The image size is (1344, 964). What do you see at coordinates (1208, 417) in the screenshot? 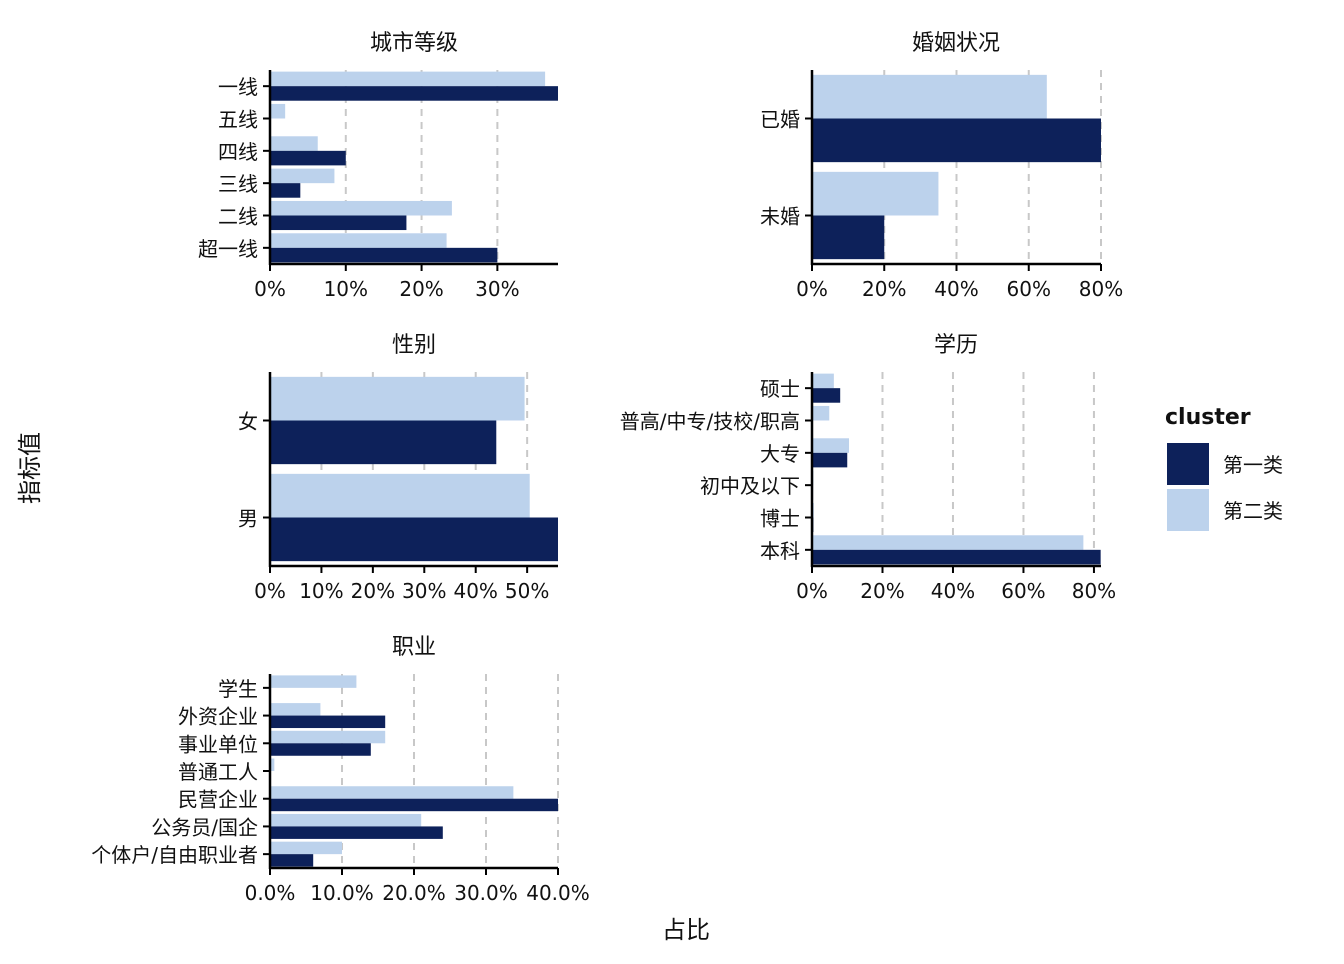
I see `legend-title: cluster` at bounding box center [1208, 417].